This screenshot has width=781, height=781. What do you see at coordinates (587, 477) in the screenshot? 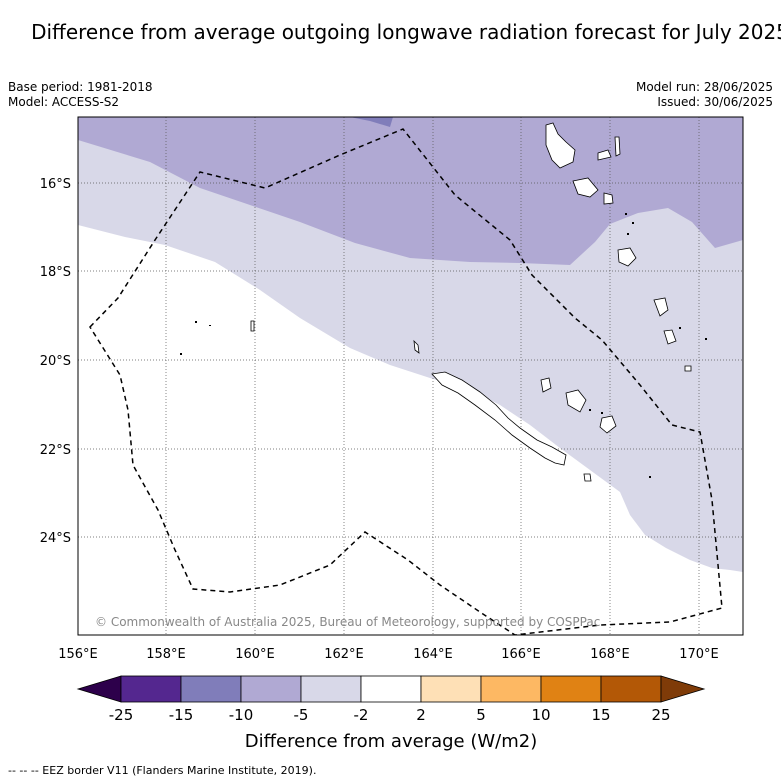
I see `isle-of-pines-island` at bounding box center [587, 477].